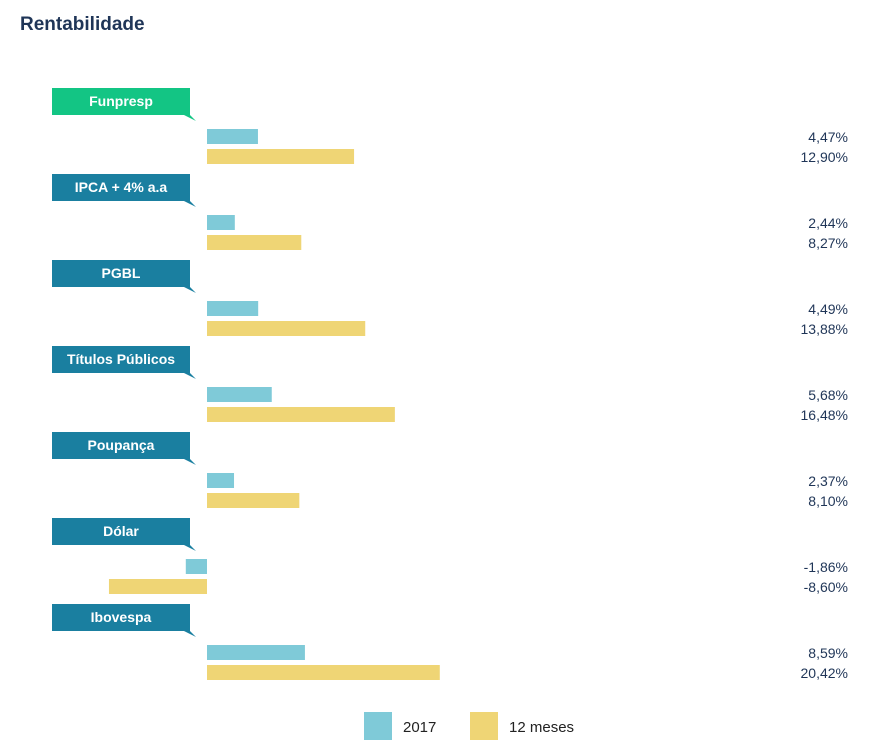 The width and height of the screenshot is (879, 752). Describe the element at coordinates (378, 726) in the screenshot. I see `legend-swatch-2017` at that location.